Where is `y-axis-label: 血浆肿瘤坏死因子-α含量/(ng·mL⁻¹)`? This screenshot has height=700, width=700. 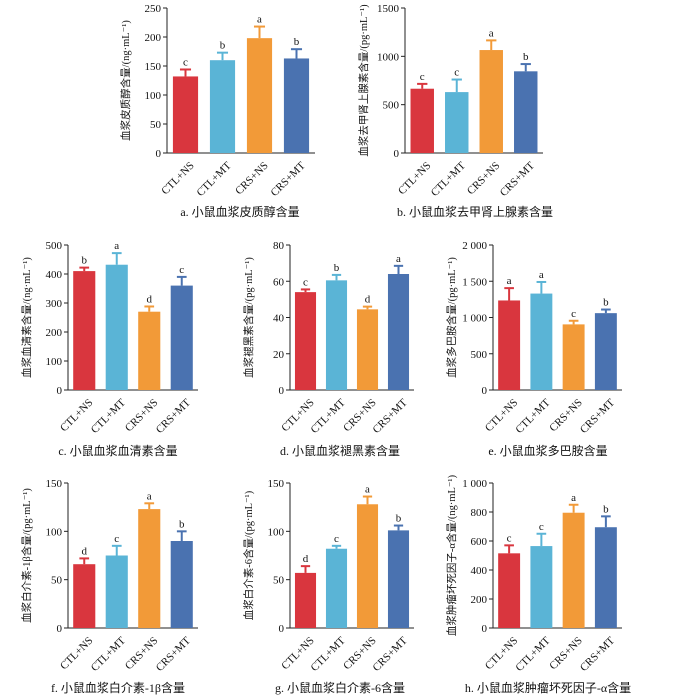
y-axis-label: 血浆肿瘤坏死因子-α含量/(ng·mL⁻¹) is located at coordinates (451, 555).